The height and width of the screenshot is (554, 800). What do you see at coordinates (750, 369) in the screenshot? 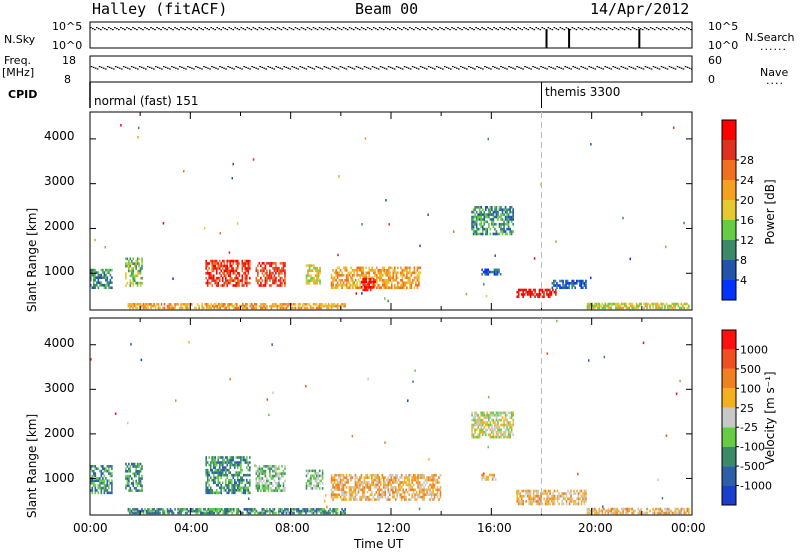
I see `velocity-colorbar-ticklabel: 500` at bounding box center [750, 369].